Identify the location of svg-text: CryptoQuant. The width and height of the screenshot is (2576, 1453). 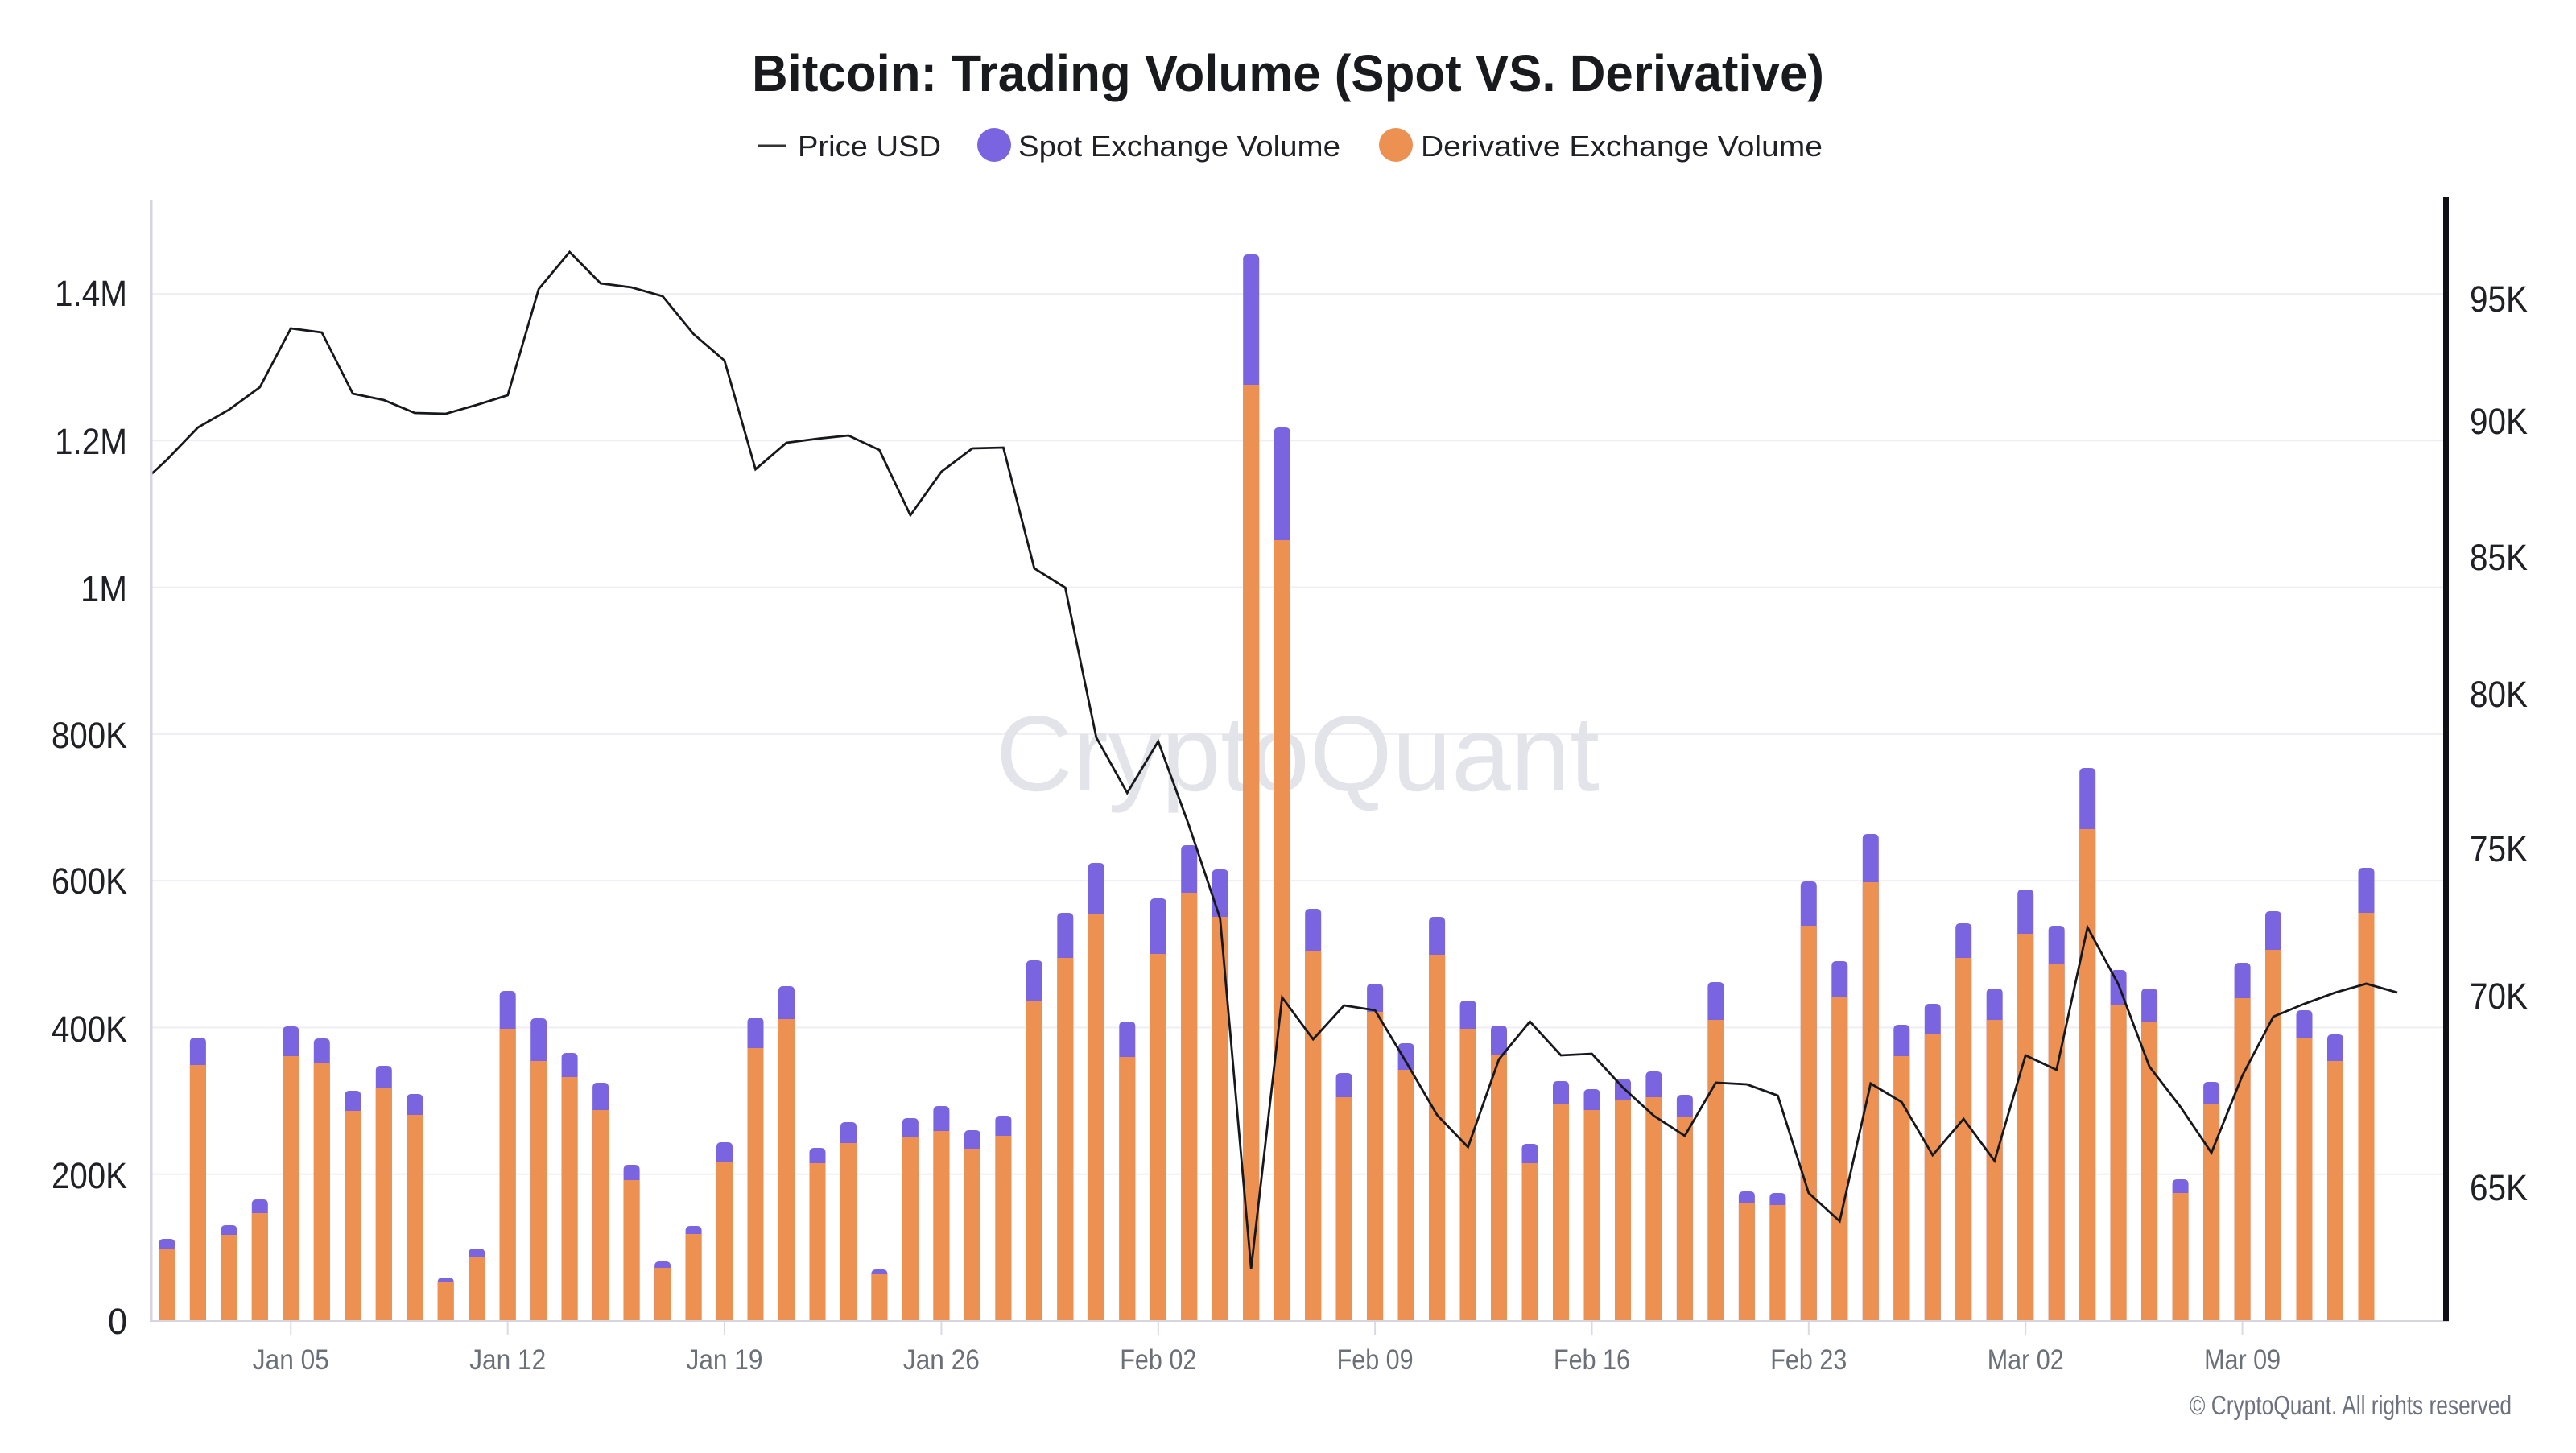
(1298, 755).